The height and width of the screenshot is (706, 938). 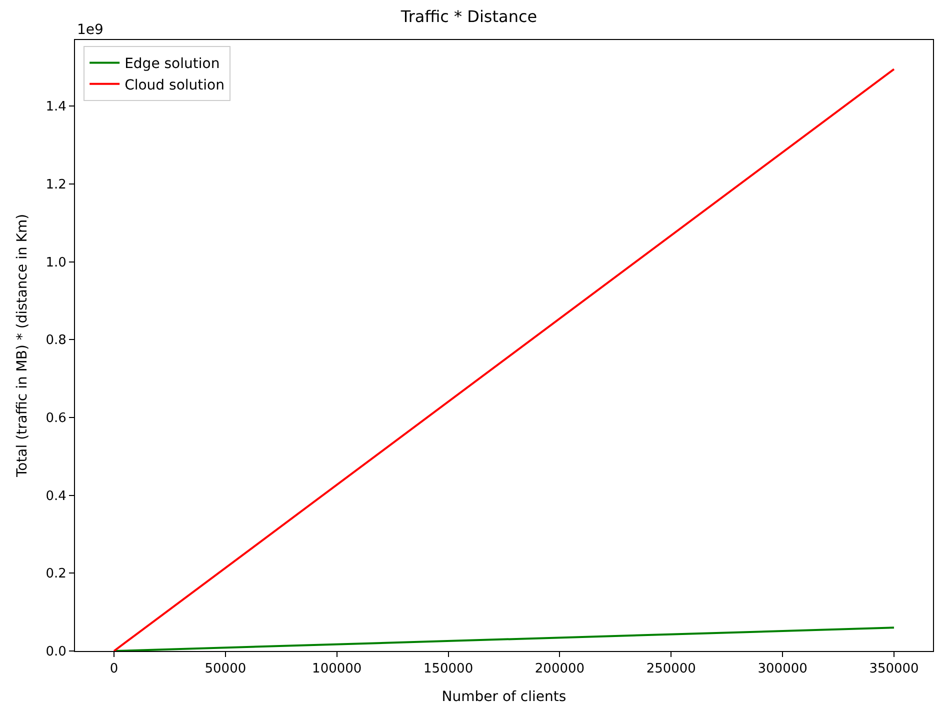 What do you see at coordinates (225, 669) in the screenshot?
I see `x-tick-label: 50000` at bounding box center [225, 669].